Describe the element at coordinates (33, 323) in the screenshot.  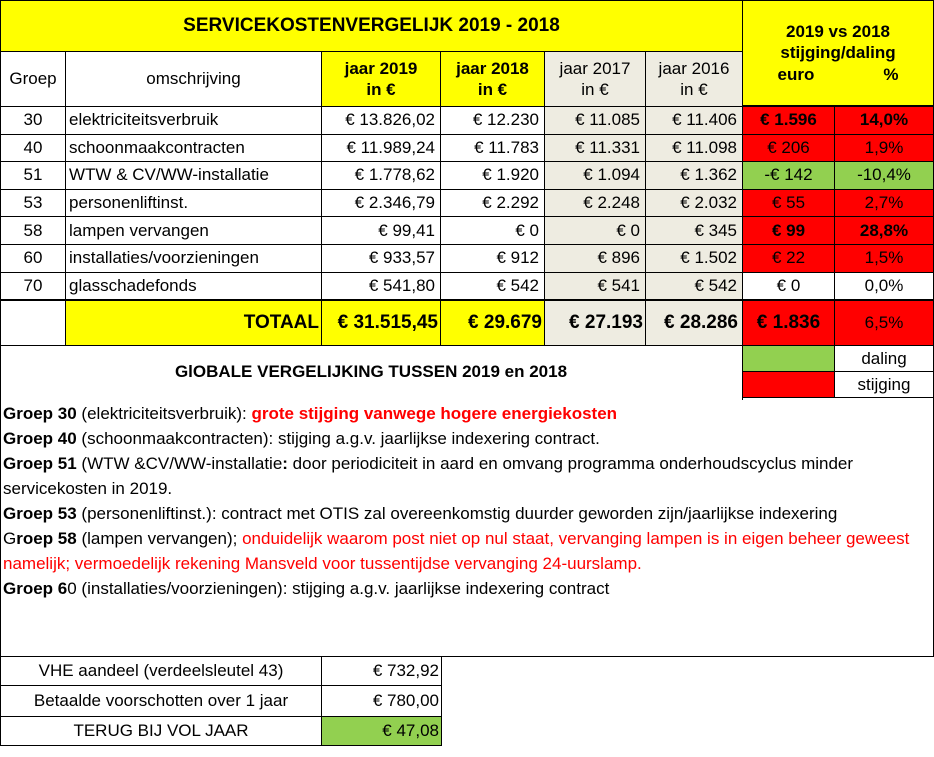
I see `total-blank` at that location.